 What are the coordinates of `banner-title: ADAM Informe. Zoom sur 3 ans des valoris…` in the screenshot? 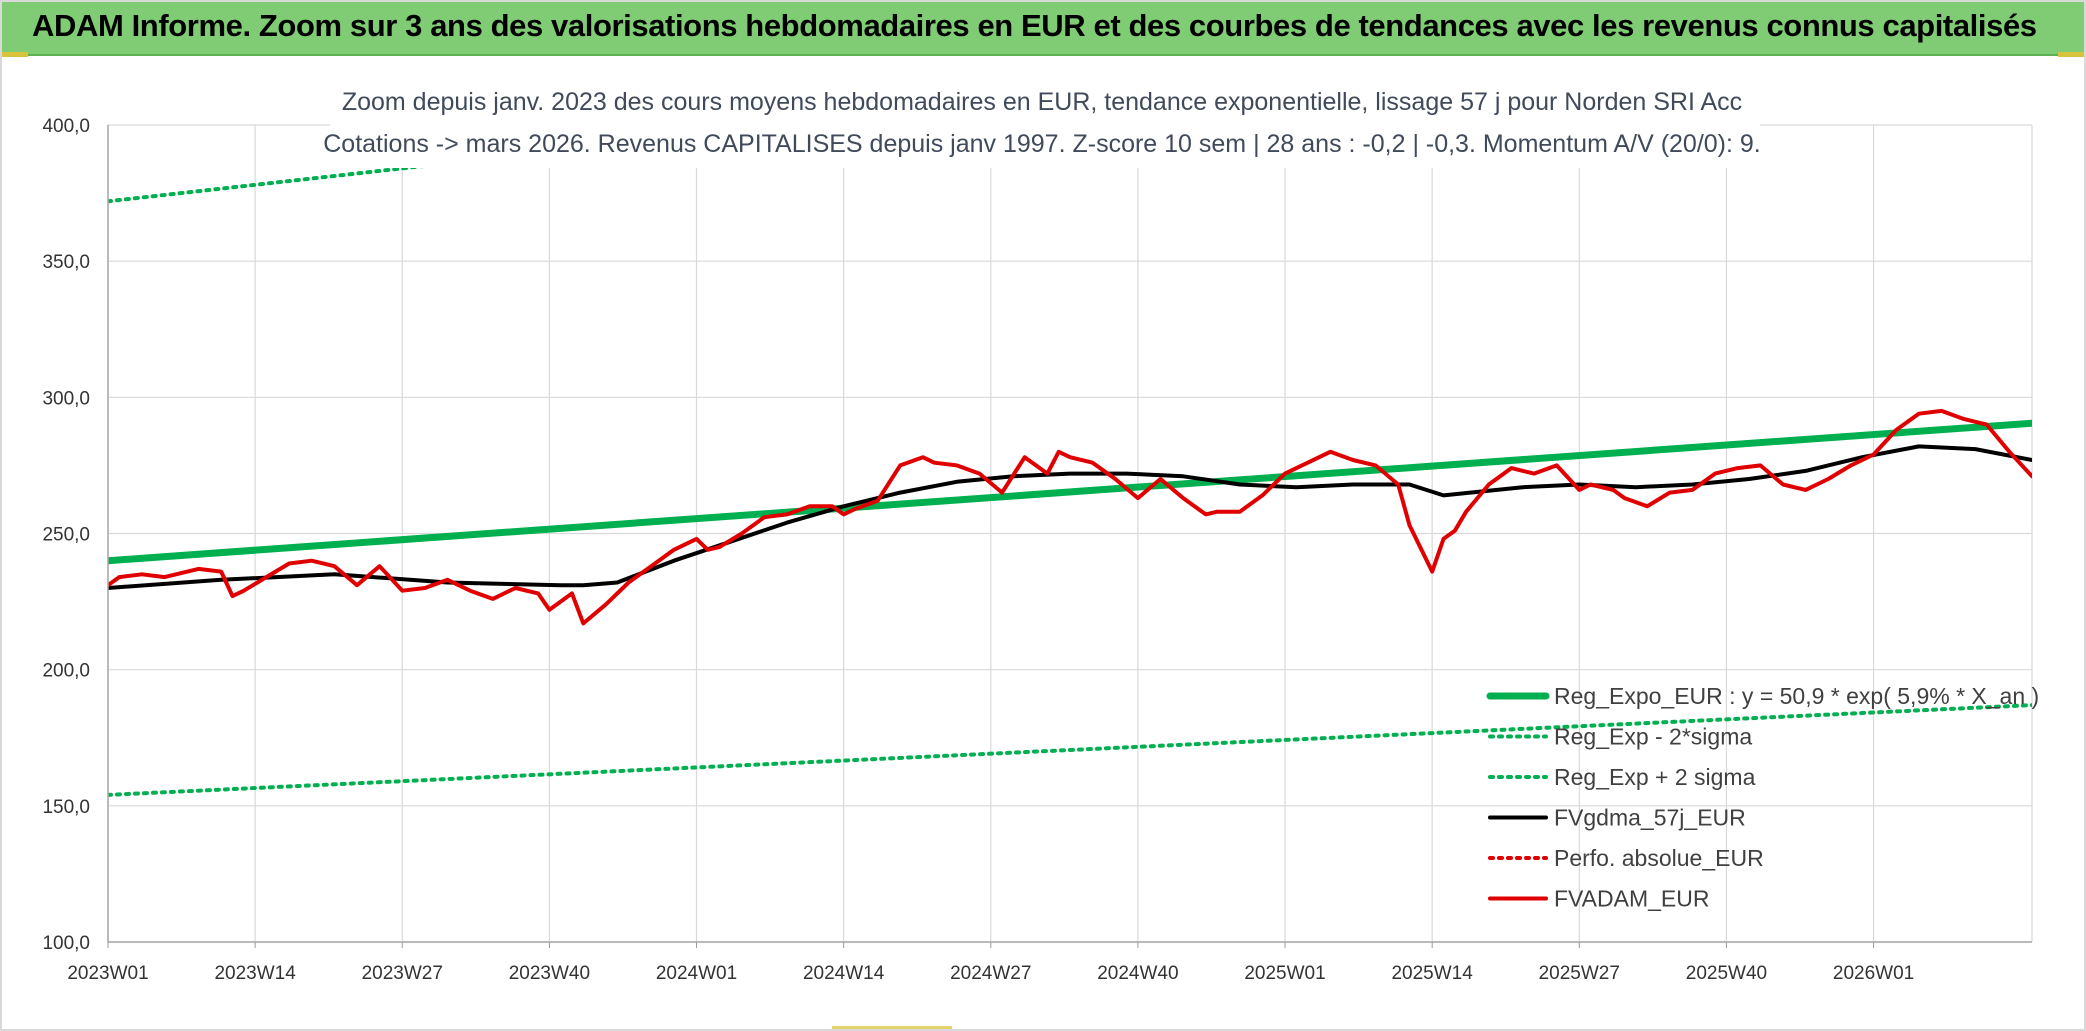 It's located at (1034, 25).